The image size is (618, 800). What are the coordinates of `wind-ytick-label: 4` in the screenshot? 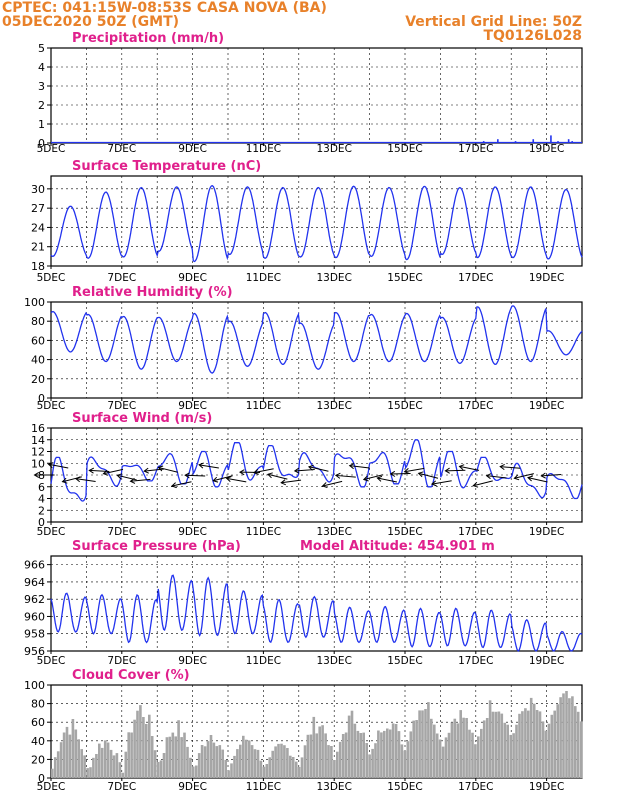 It's located at (41, 499).